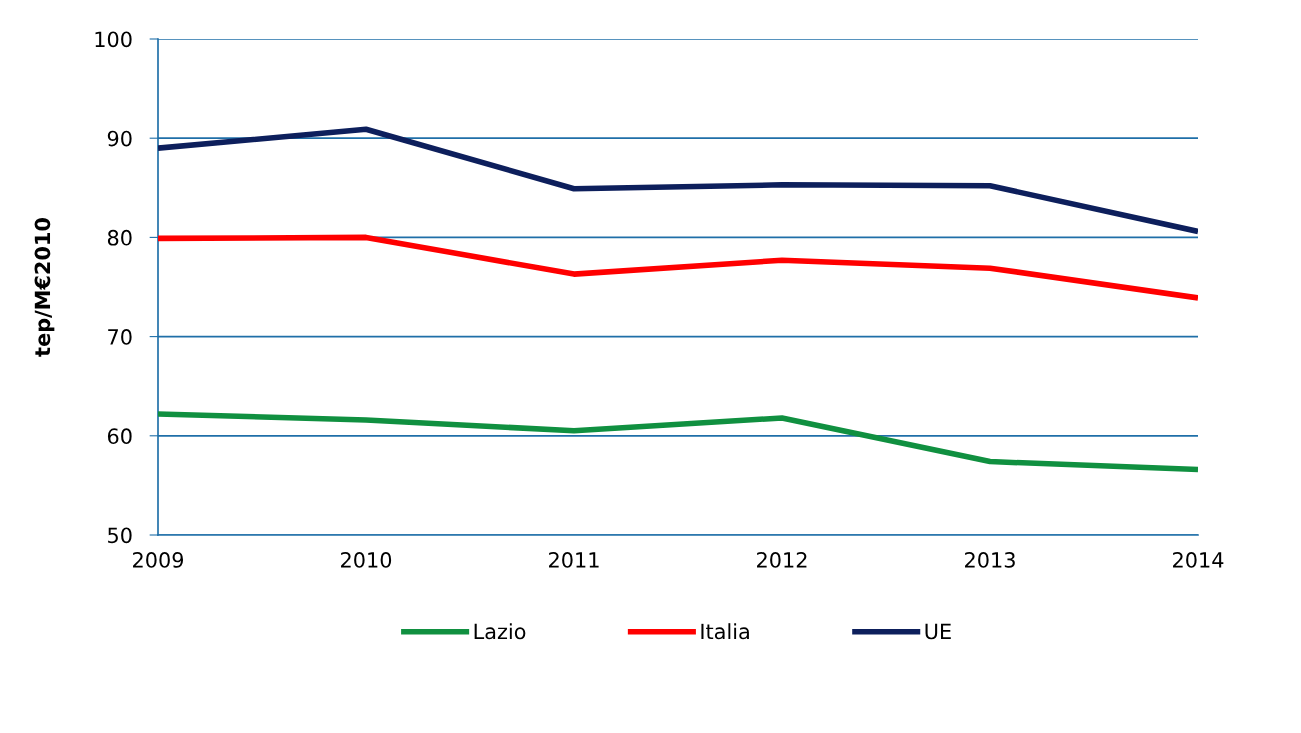 This screenshot has height=733, width=1301. What do you see at coordinates (938, 631) in the screenshot?
I see `legend-label: UE` at bounding box center [938, 631].